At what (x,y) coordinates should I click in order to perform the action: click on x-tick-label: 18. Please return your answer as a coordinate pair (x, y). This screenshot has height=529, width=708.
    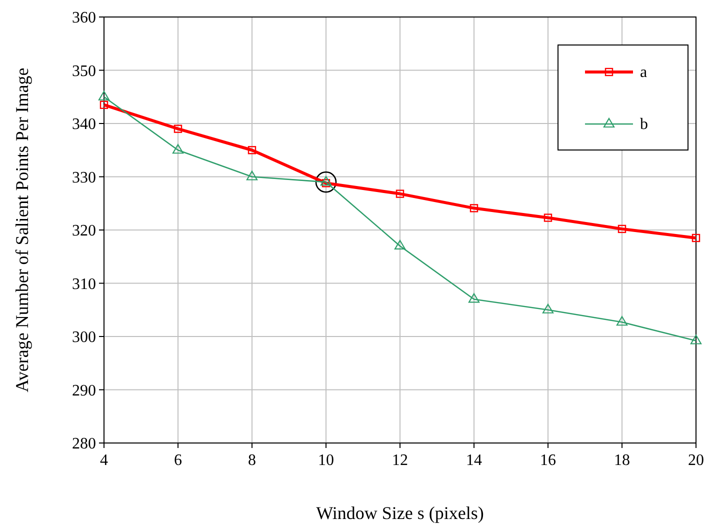
    Looking at the image, I should click on (622, 460).